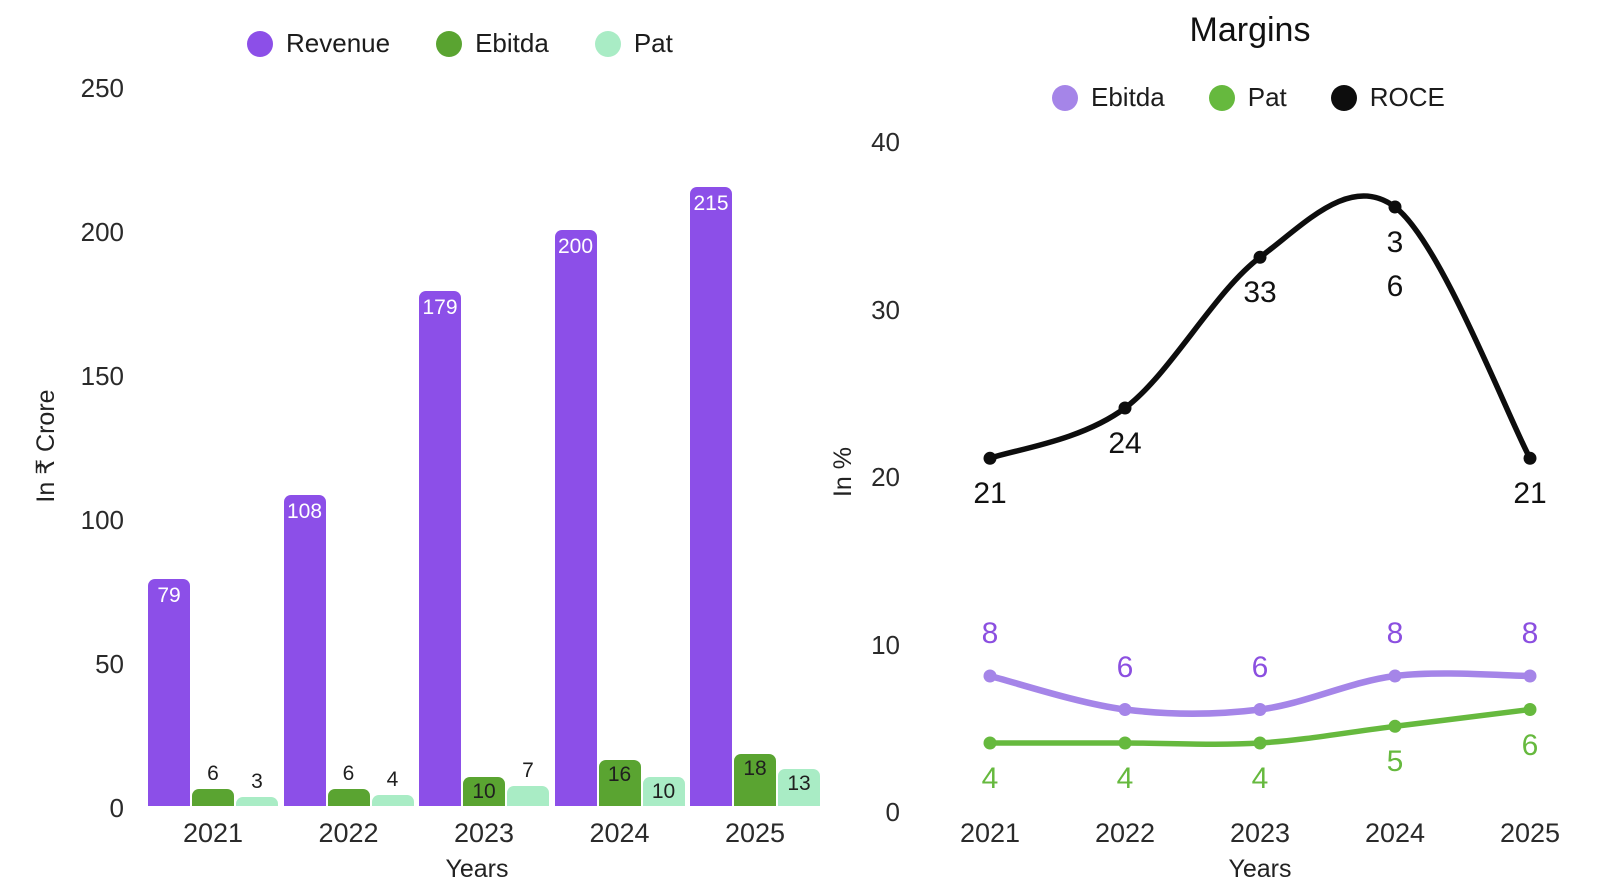 This screenshot has height=896, width=1600. I want to click on bar-x-tick-label: 2021, so click(213, 833).